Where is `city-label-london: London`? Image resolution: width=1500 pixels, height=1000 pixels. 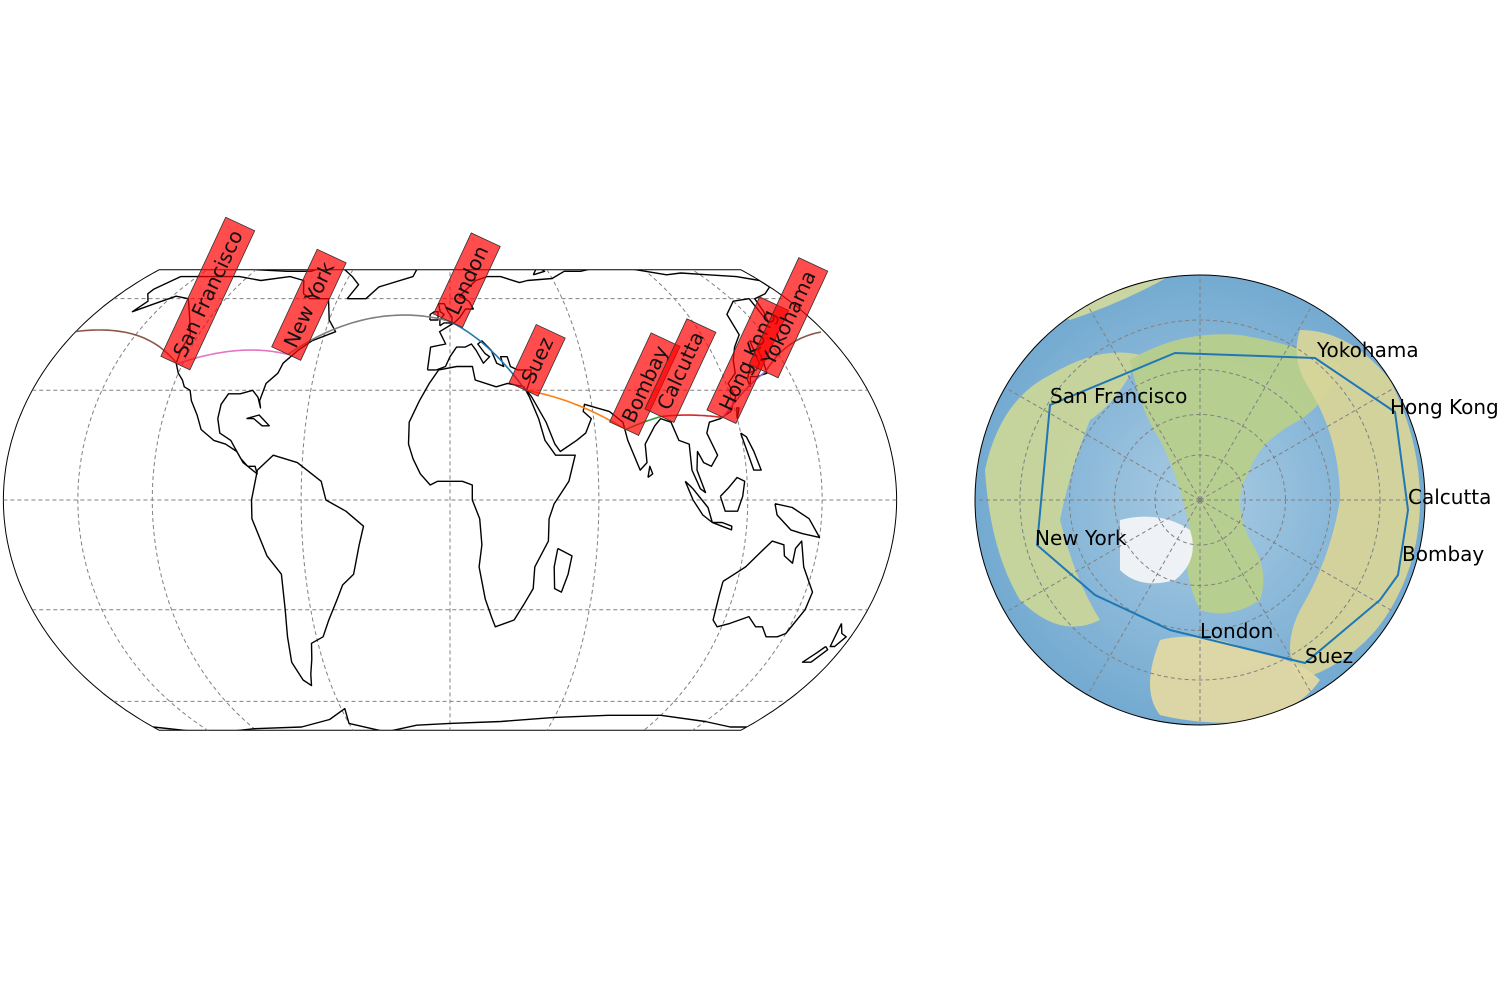
city-label-london: London is located at coordinates (466, 280).